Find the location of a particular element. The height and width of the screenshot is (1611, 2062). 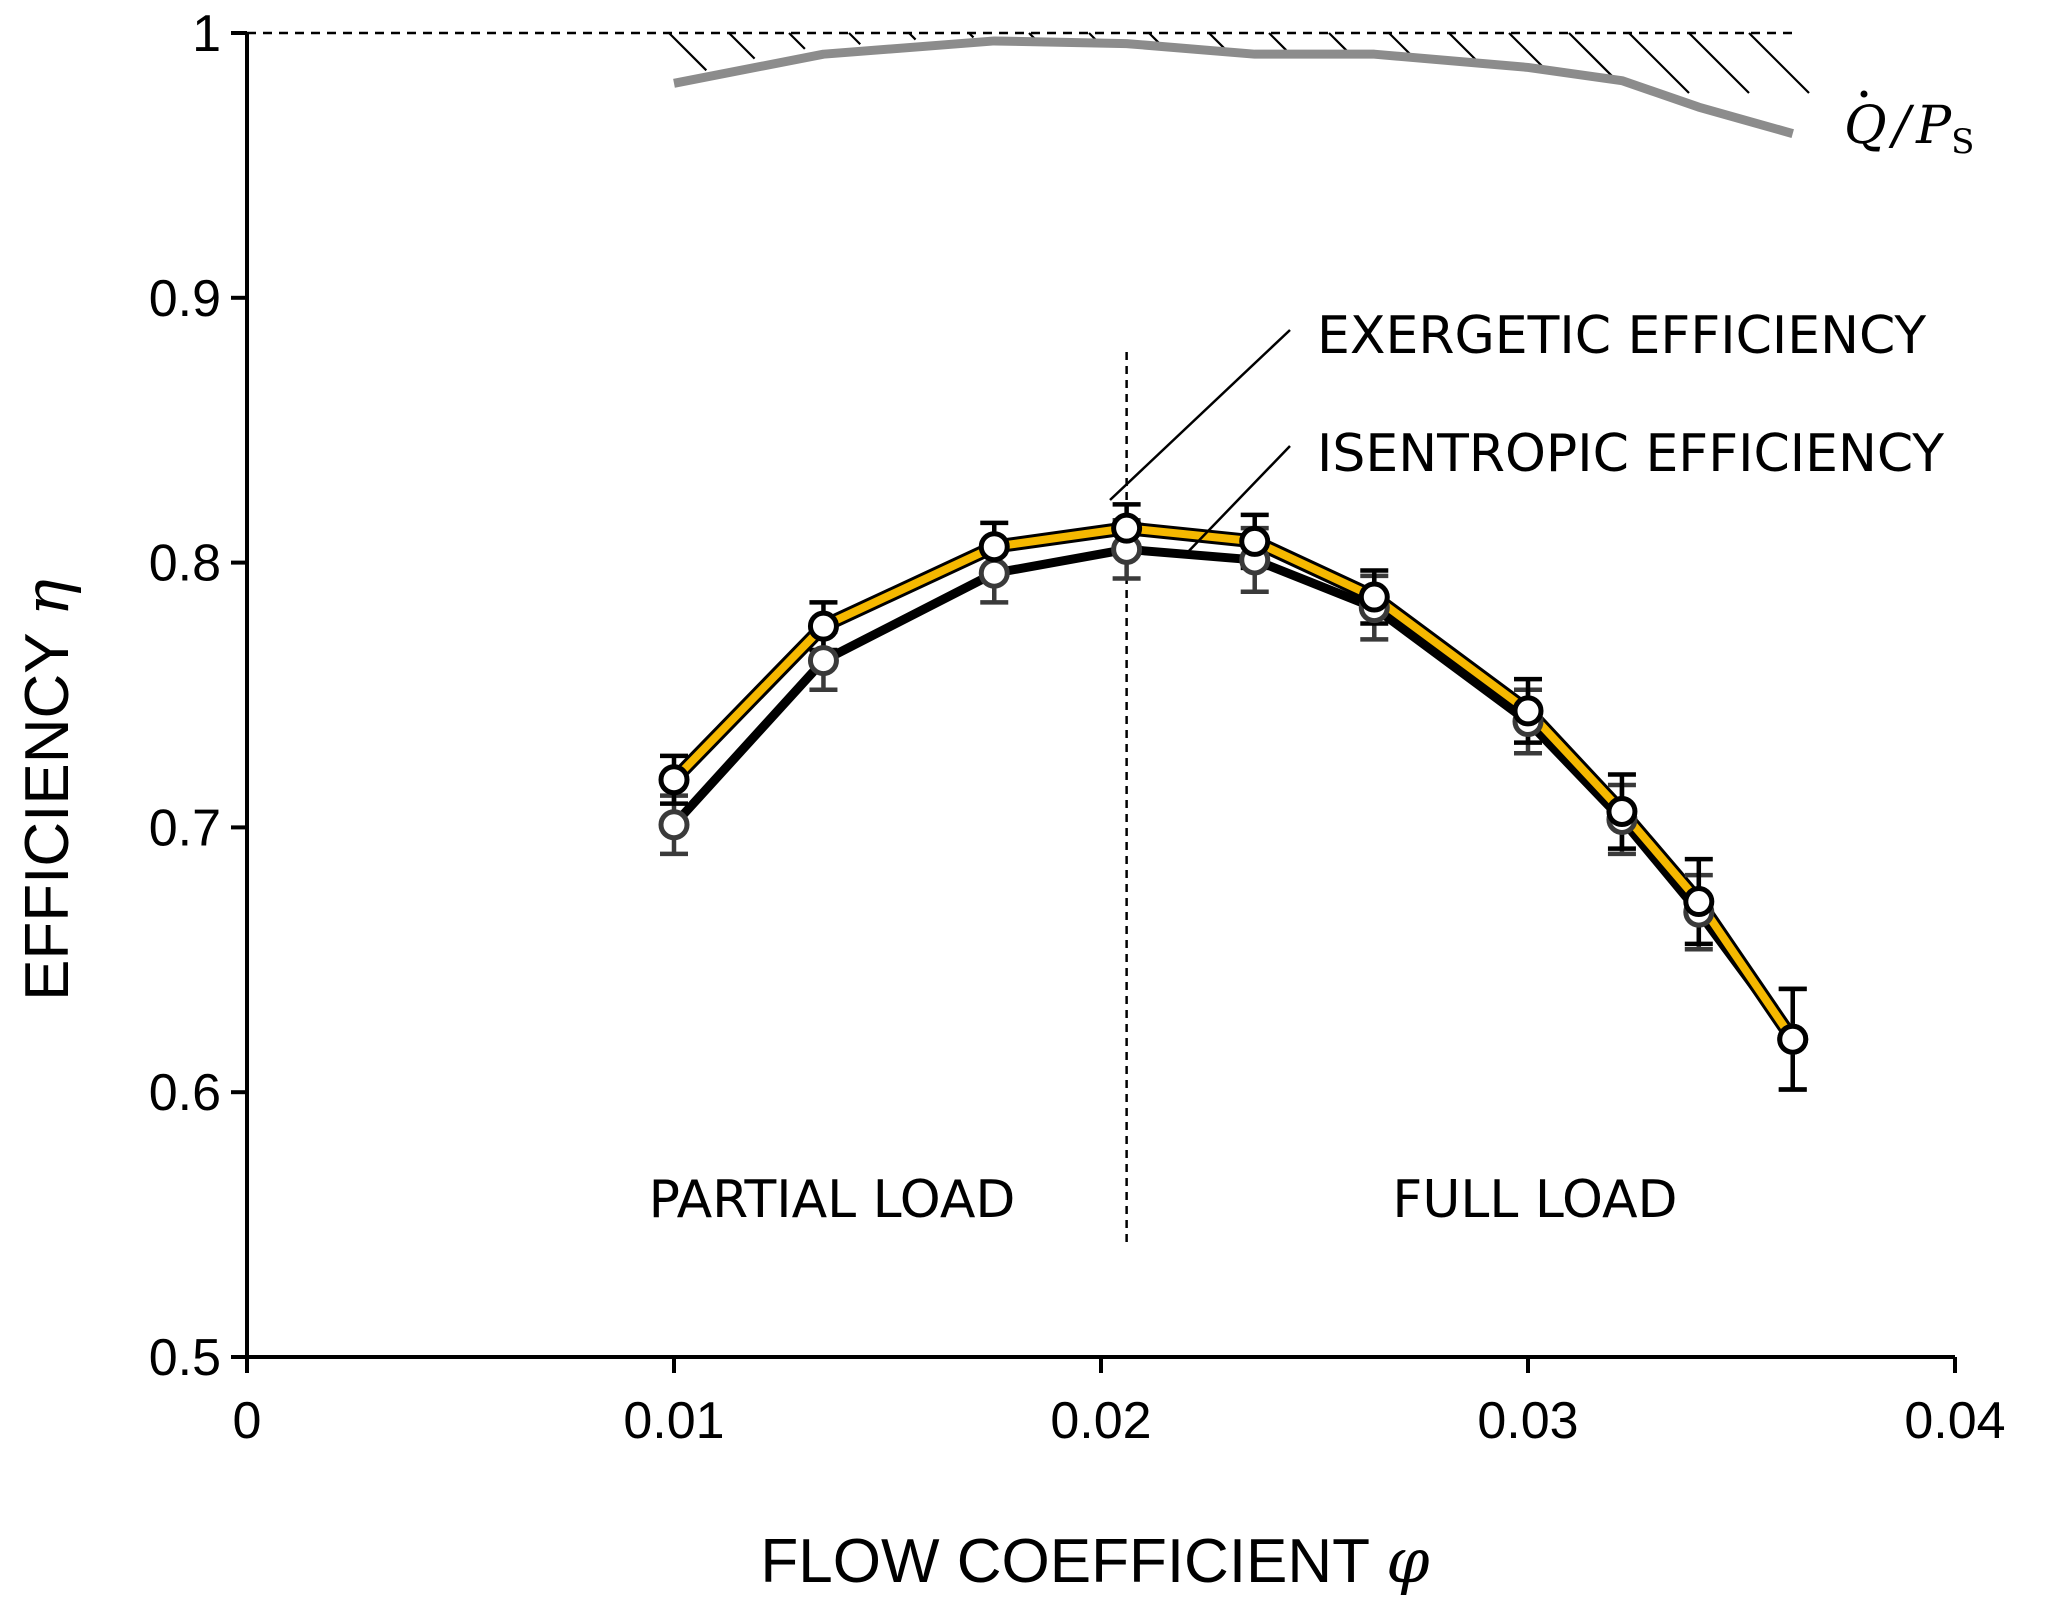

label-p: P is located at coordinates (1933, 126).